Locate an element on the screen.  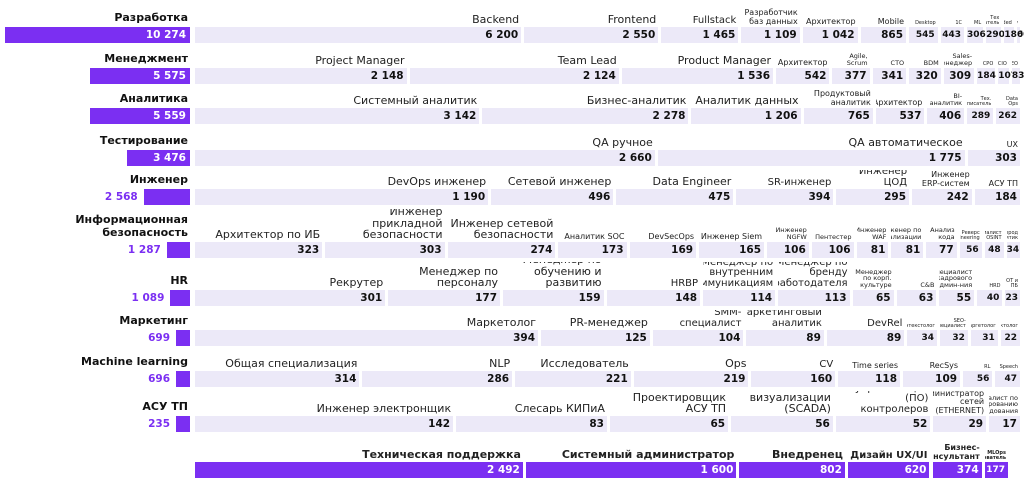
cell: 52 is located at coordinates (883, 424).